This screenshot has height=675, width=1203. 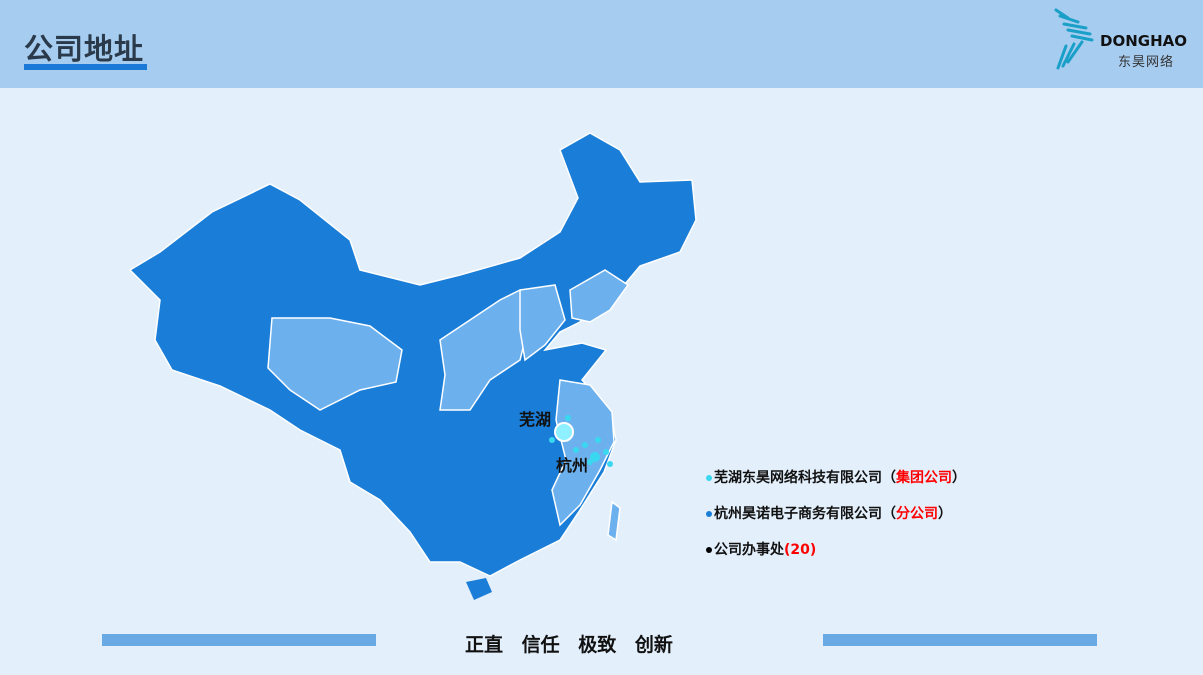 I want to click on office-dots, so click(x=581, y=441).